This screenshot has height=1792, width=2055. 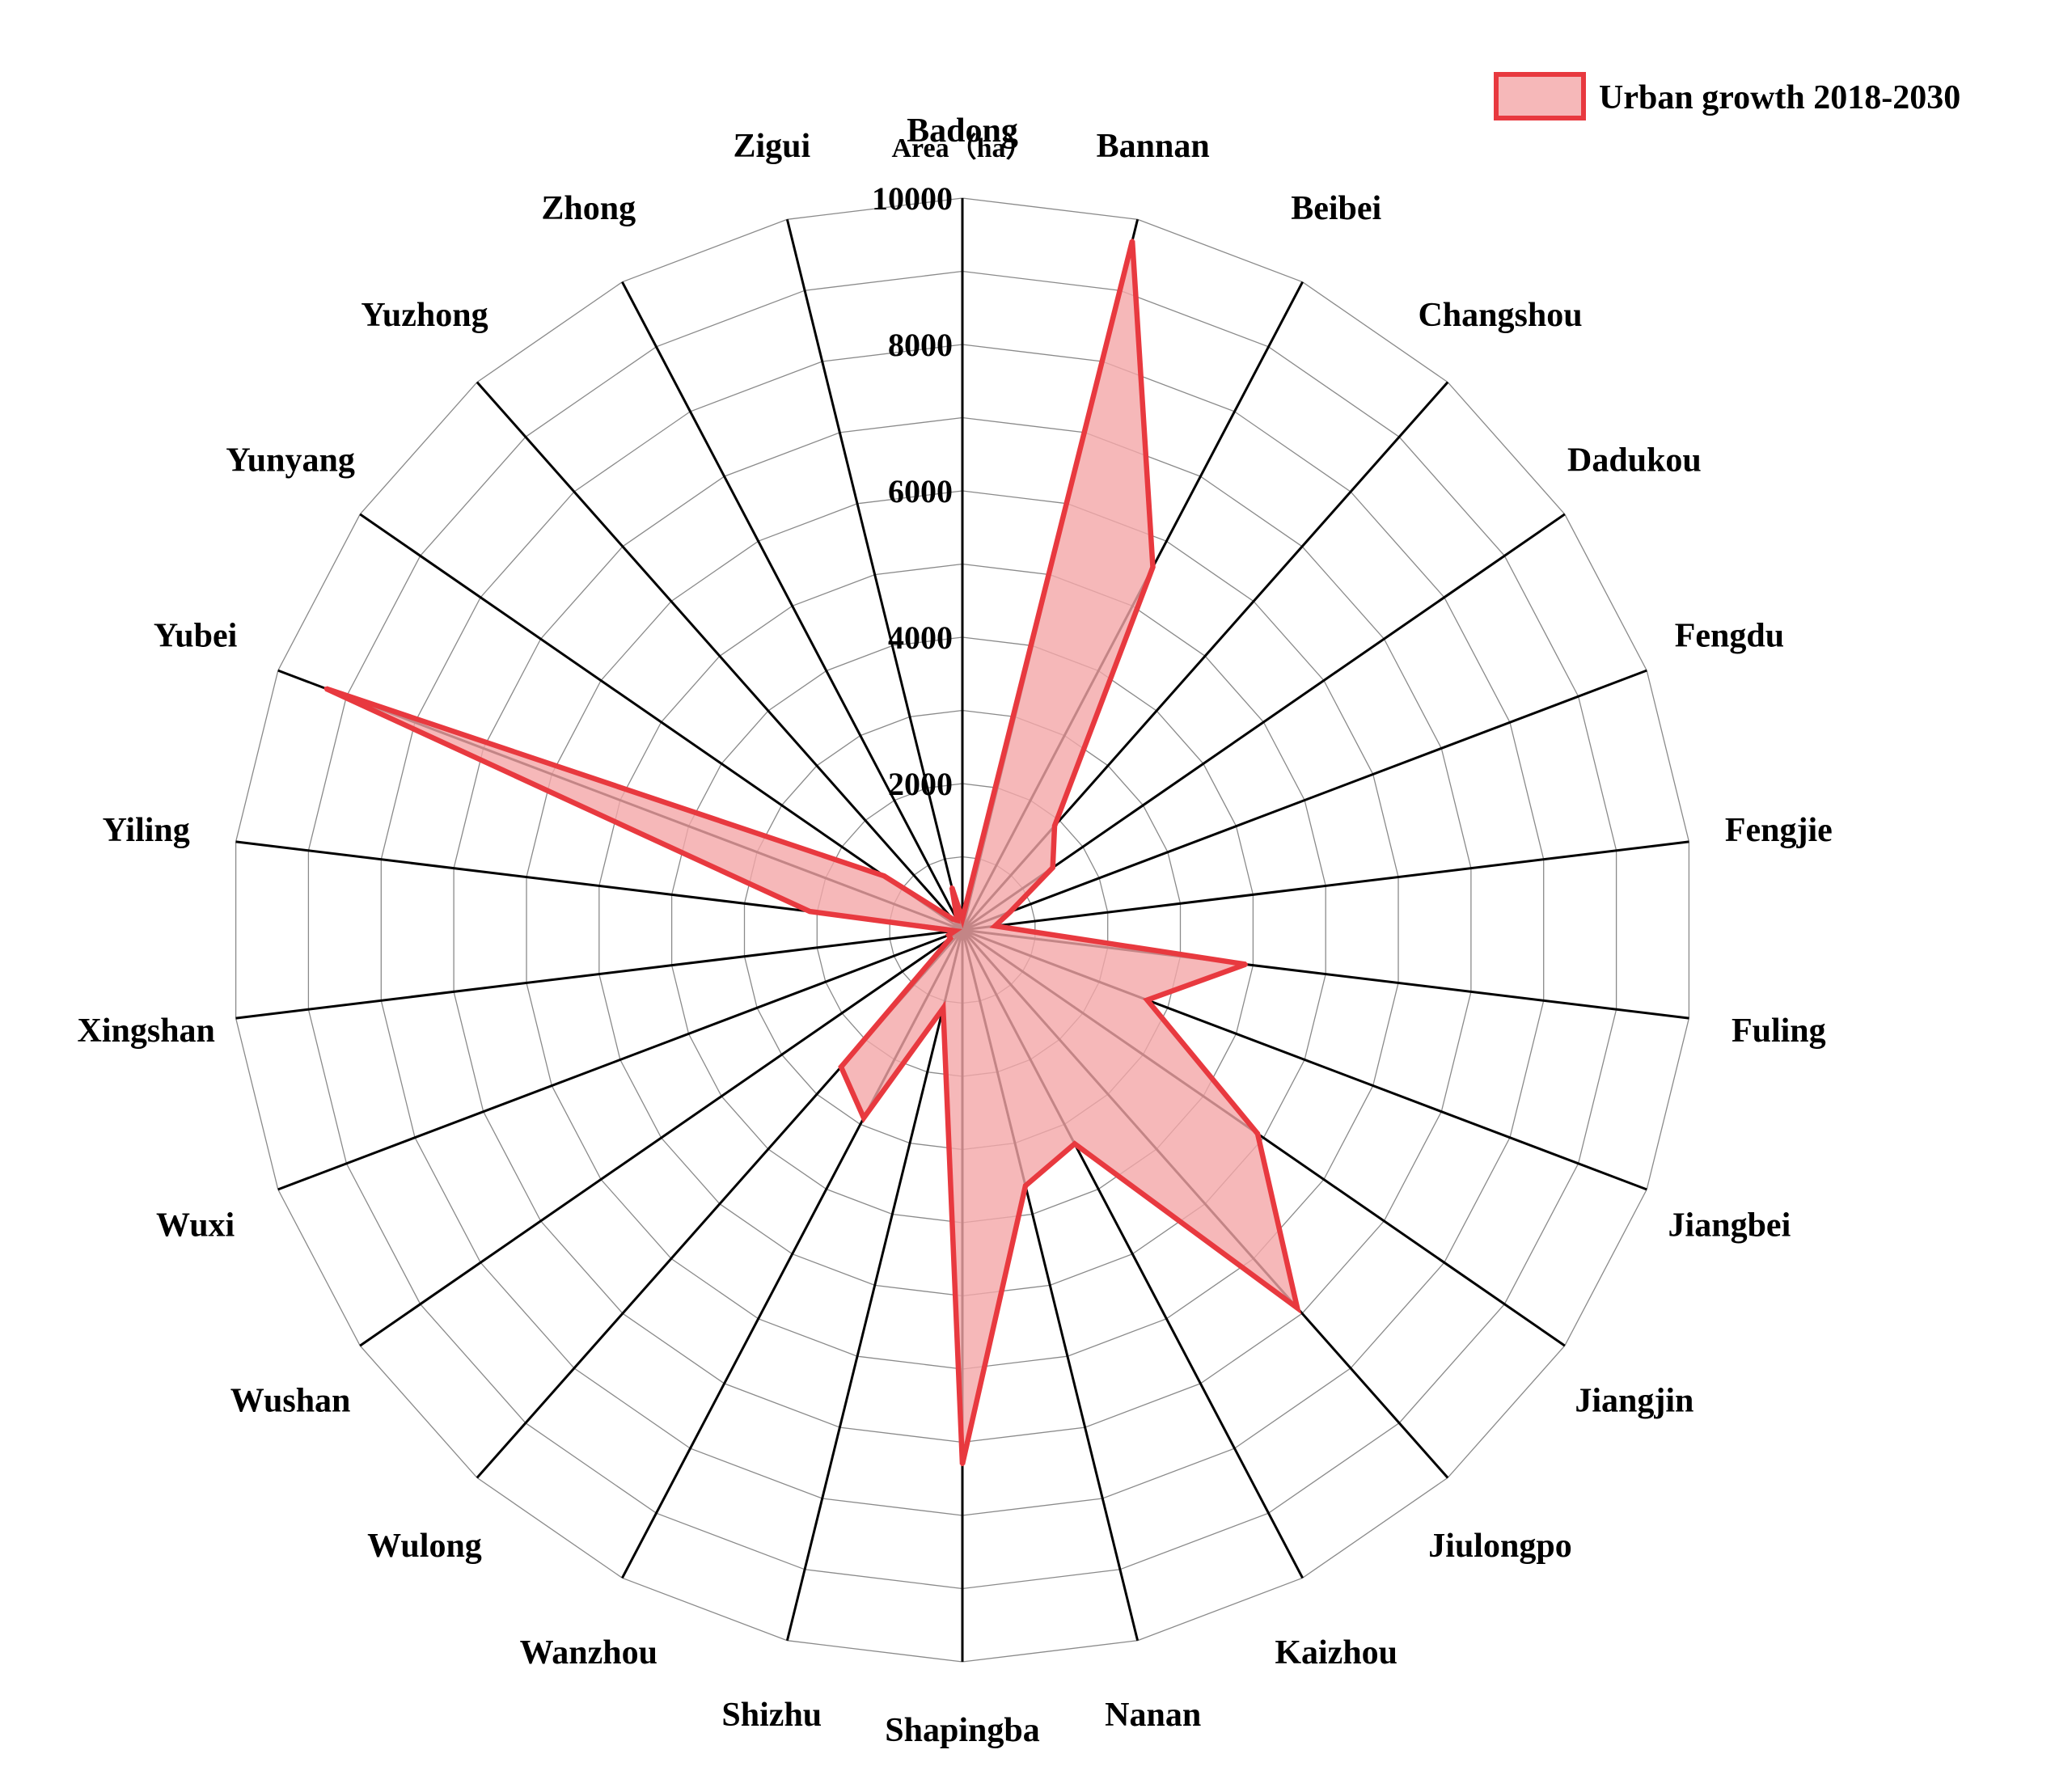 I want to click on spoke-zigui, so click(x=874, y=574).